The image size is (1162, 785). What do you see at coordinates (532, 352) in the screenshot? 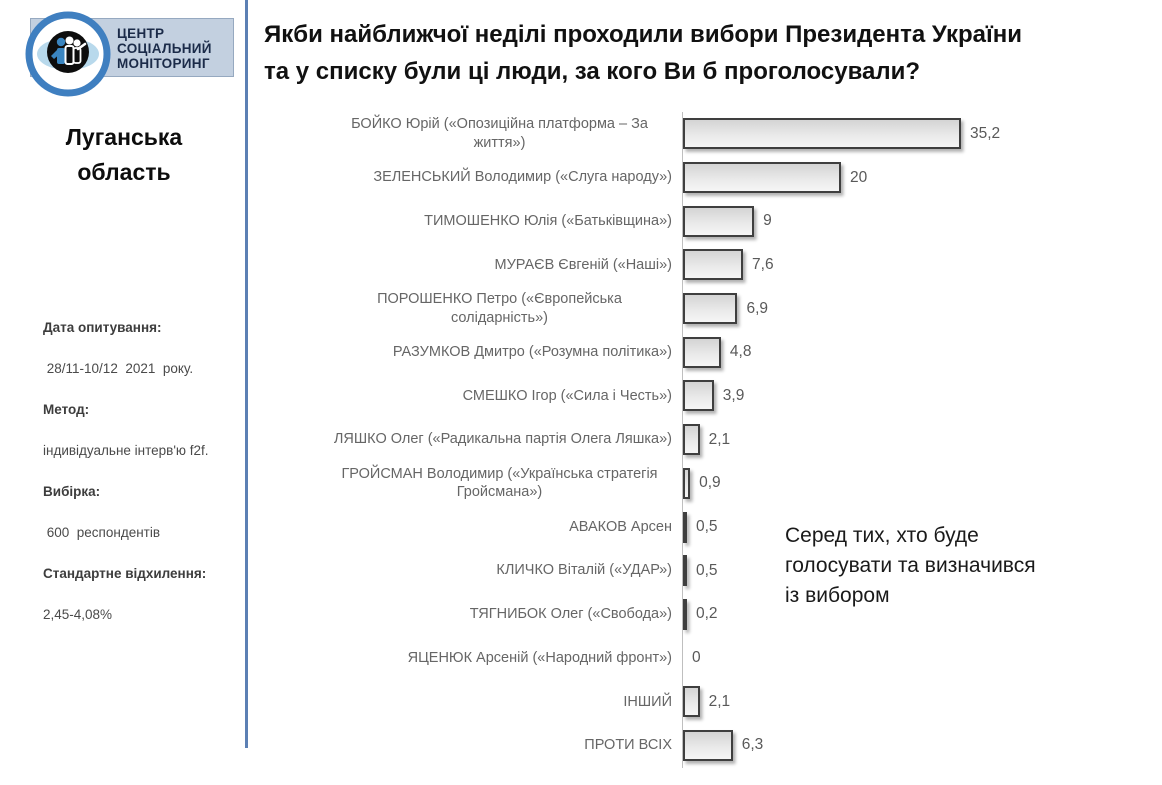
I see `category-label-text: РАЗУМКОВ Дмитро («Розумна політика»)` at bounding box center [532, 352].